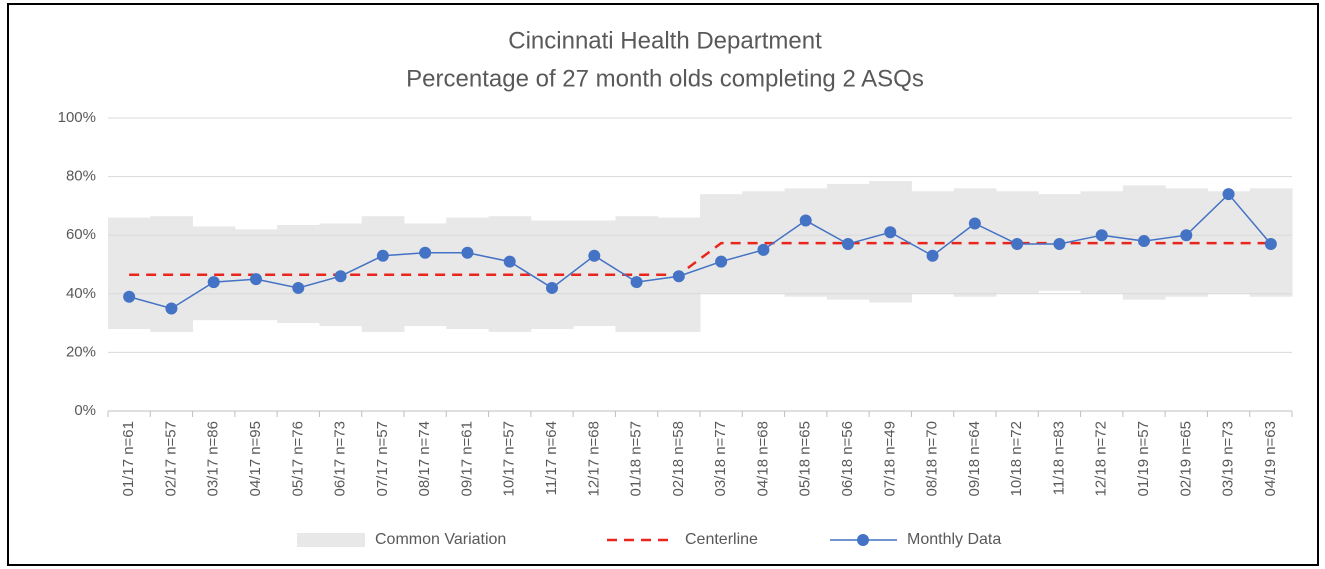  What do you see at coordinates (1228, 459) in the screenshot?
I see `x-tick-label: 03/19 n=73` at bounding box center [1228, 459].